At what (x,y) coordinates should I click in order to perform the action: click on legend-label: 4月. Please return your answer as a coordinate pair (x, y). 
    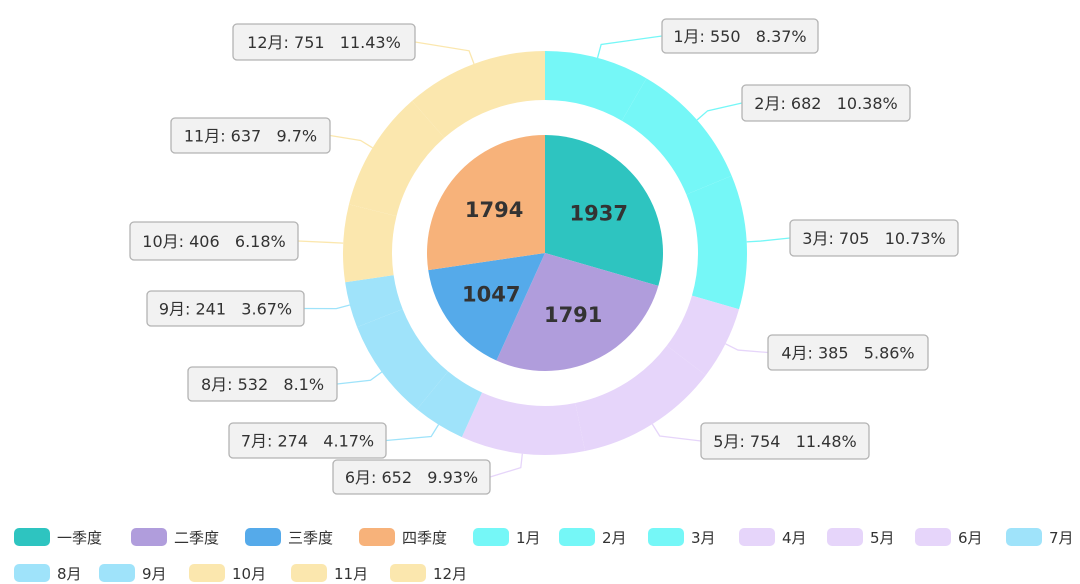
    Looking at the image, I should click on (794, 538).